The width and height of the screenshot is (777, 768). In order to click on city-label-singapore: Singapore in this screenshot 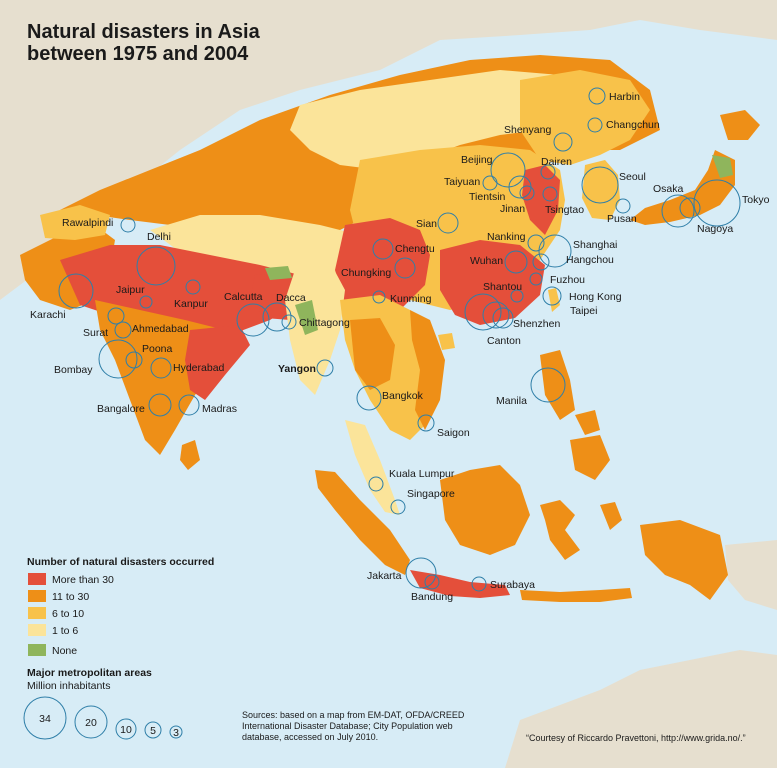, I will do `click(431, 494)`.